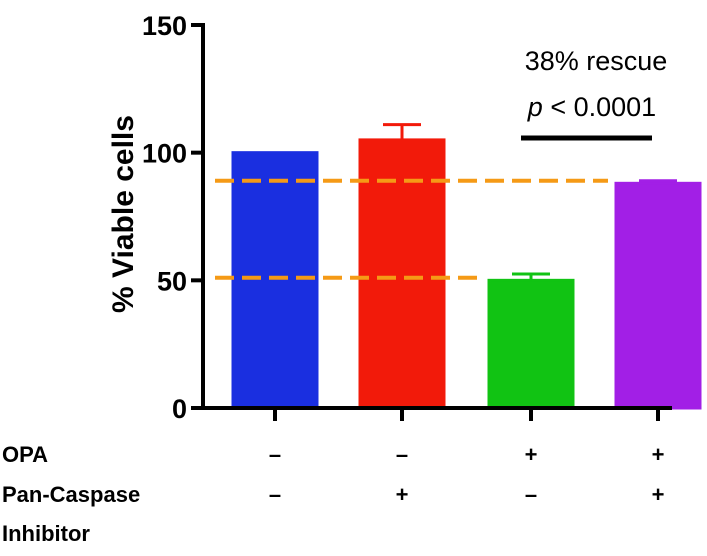  I want to click on y-tick-label-100: 100, so click(164, 154).